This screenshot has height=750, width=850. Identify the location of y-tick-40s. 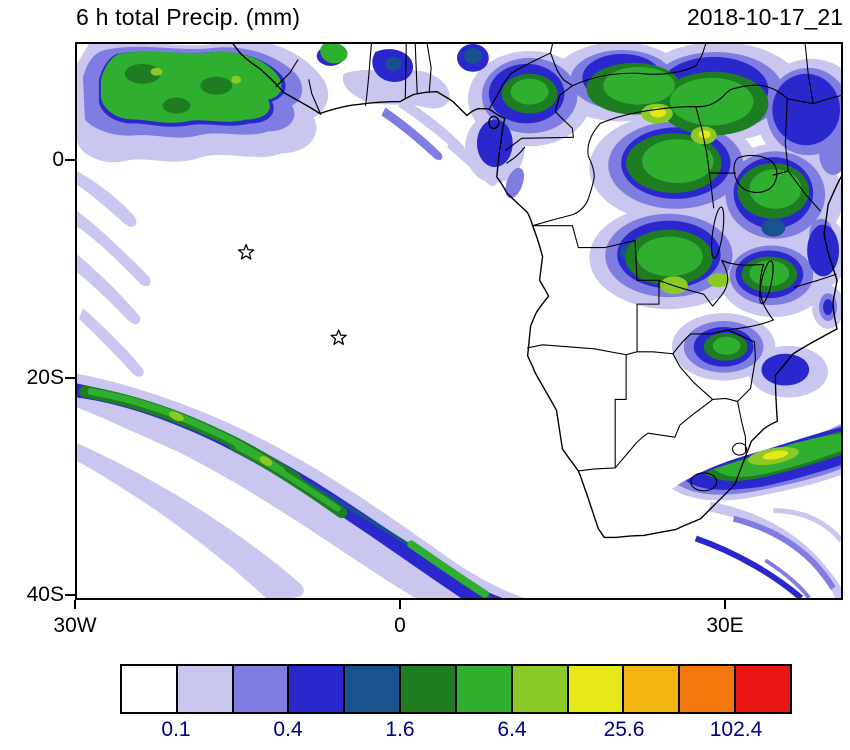
(70, 595).